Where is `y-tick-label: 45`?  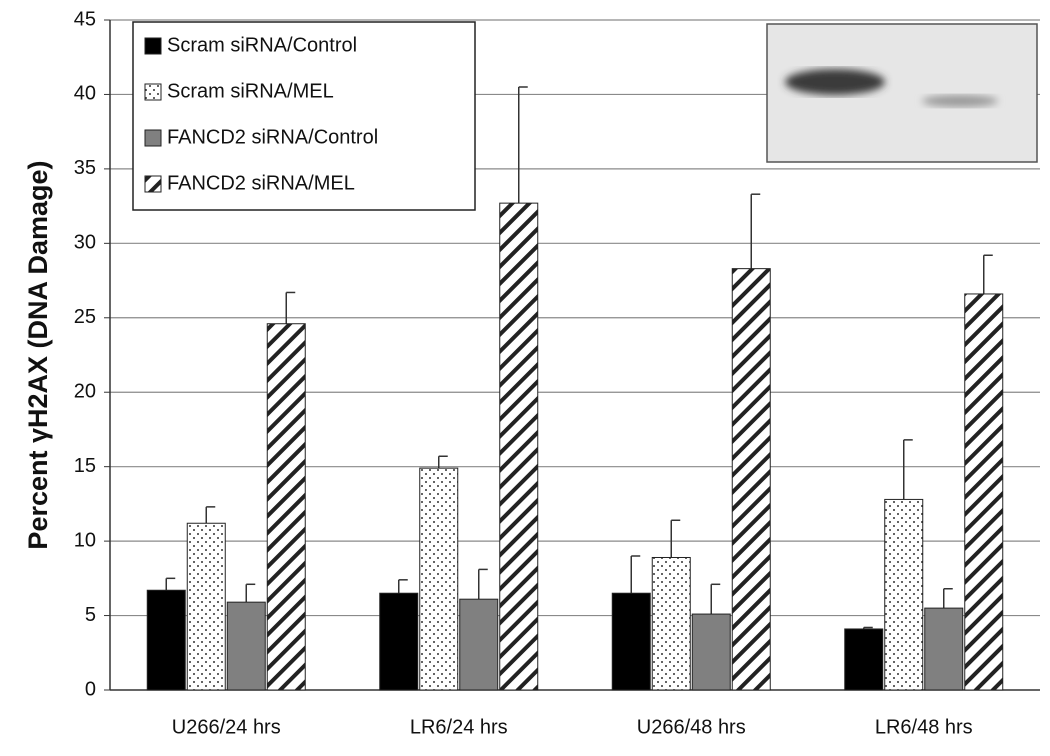 y-tick-label: 45 is located at coordinates (85, 19).